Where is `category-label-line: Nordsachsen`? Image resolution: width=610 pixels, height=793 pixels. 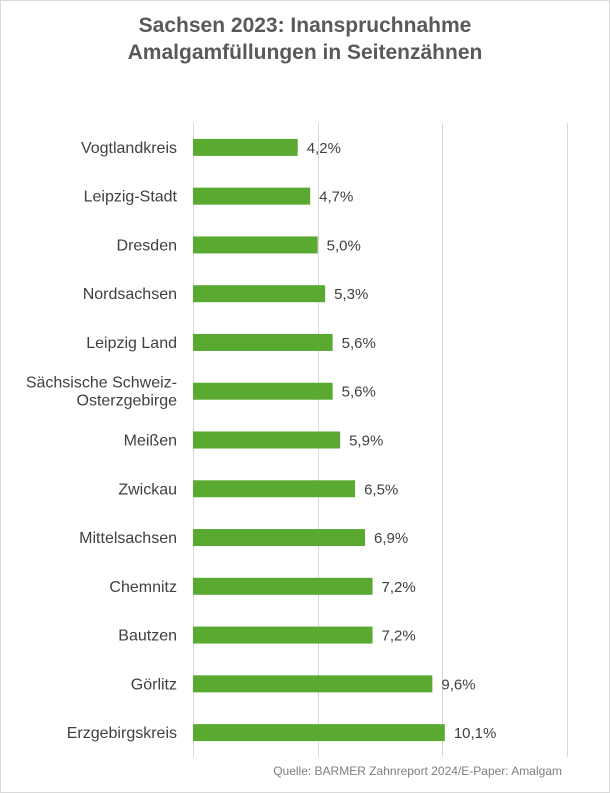 category-label-line: Nordsachsen is located at coordinates (130, 294).